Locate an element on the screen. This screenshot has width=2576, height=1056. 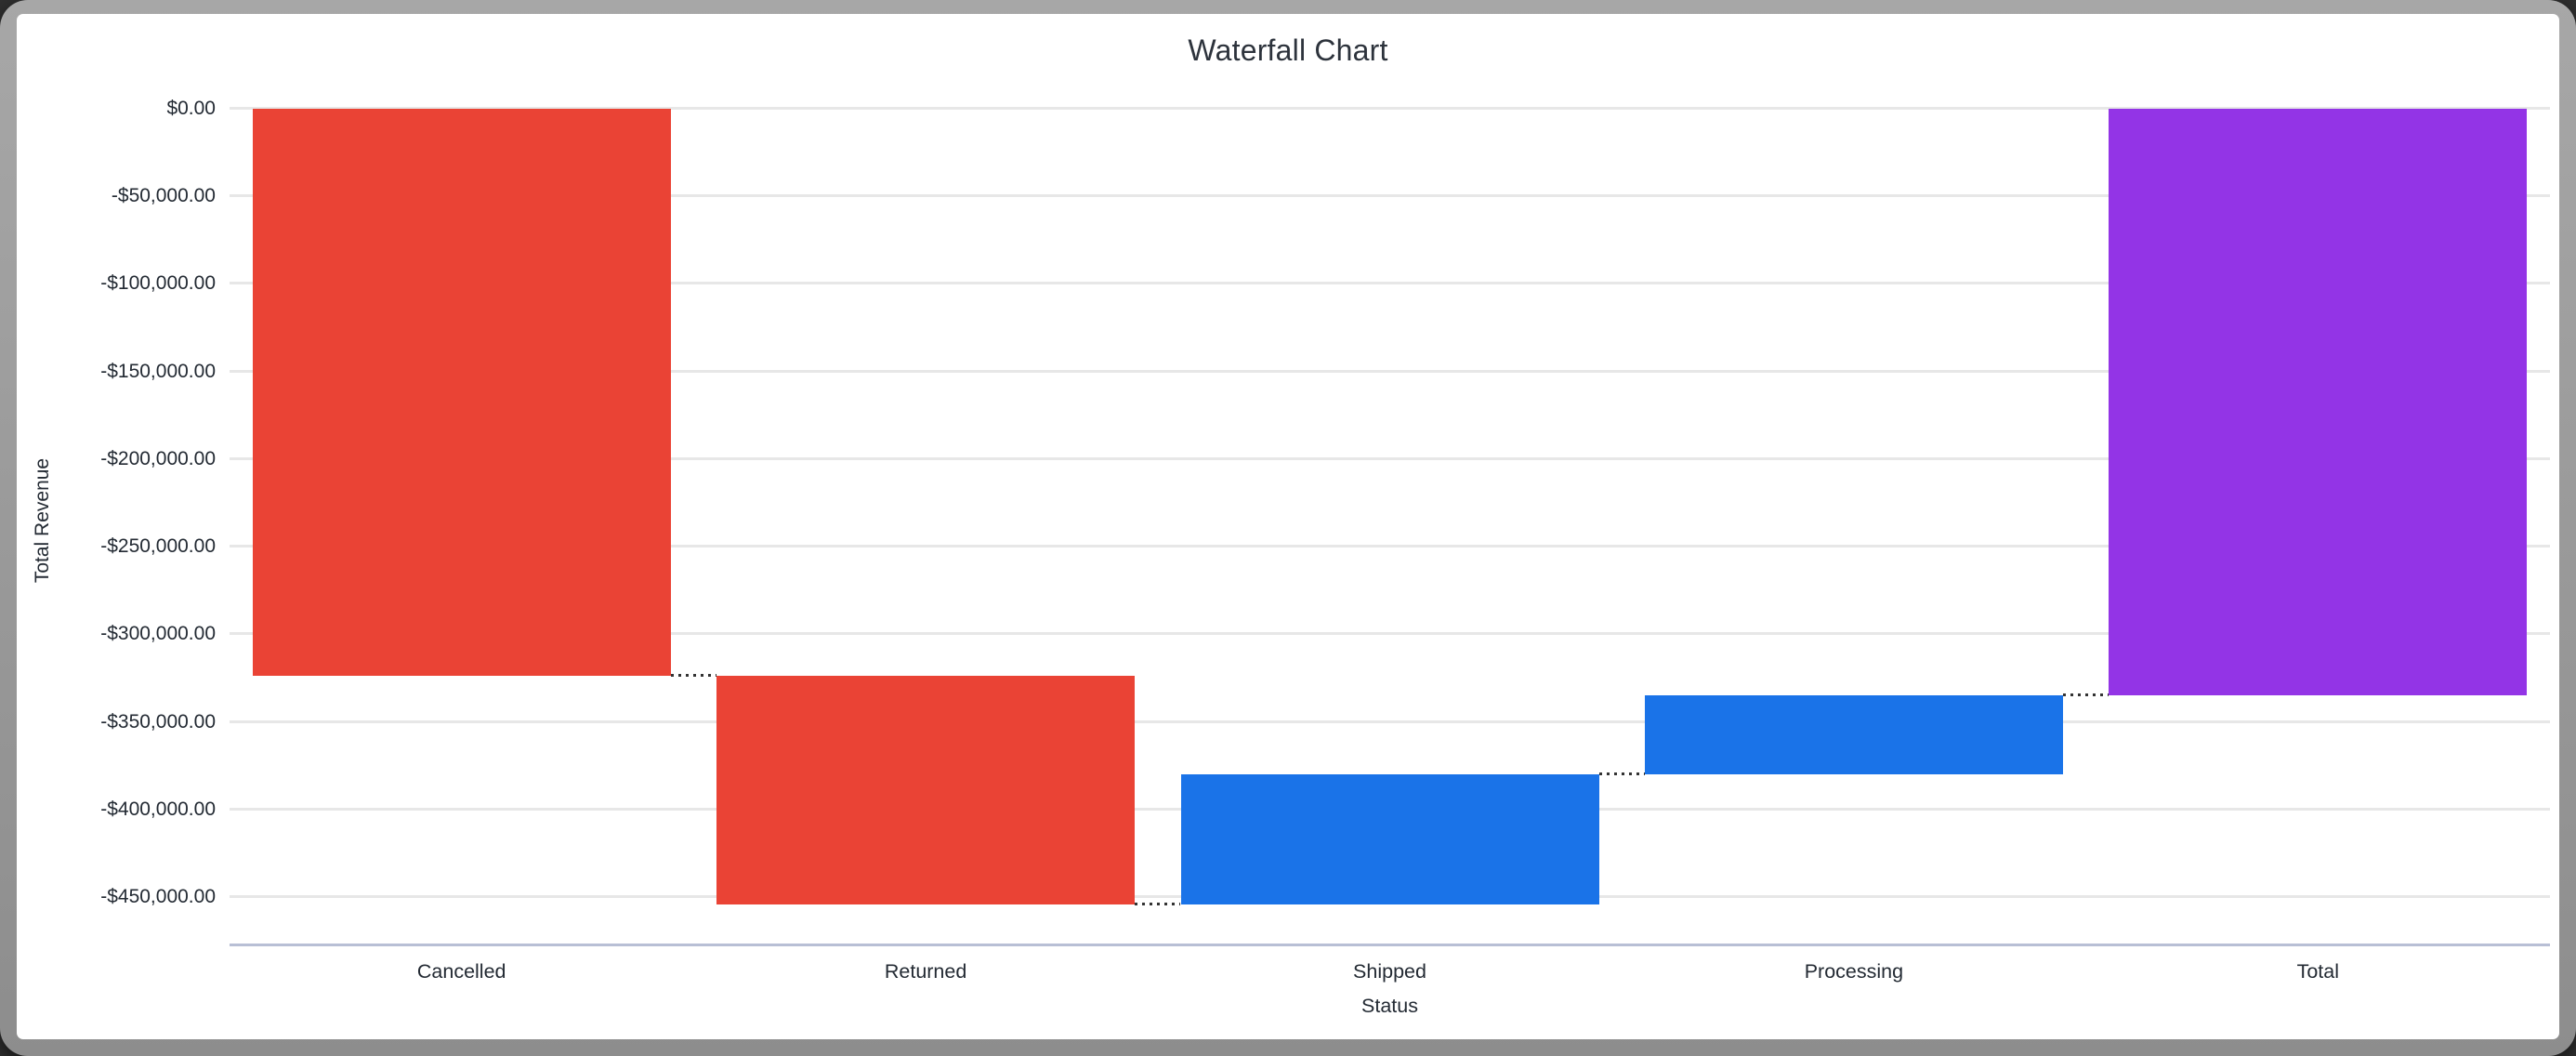
y-axis-title: Total Revenue is located at coordinates (42, 520).